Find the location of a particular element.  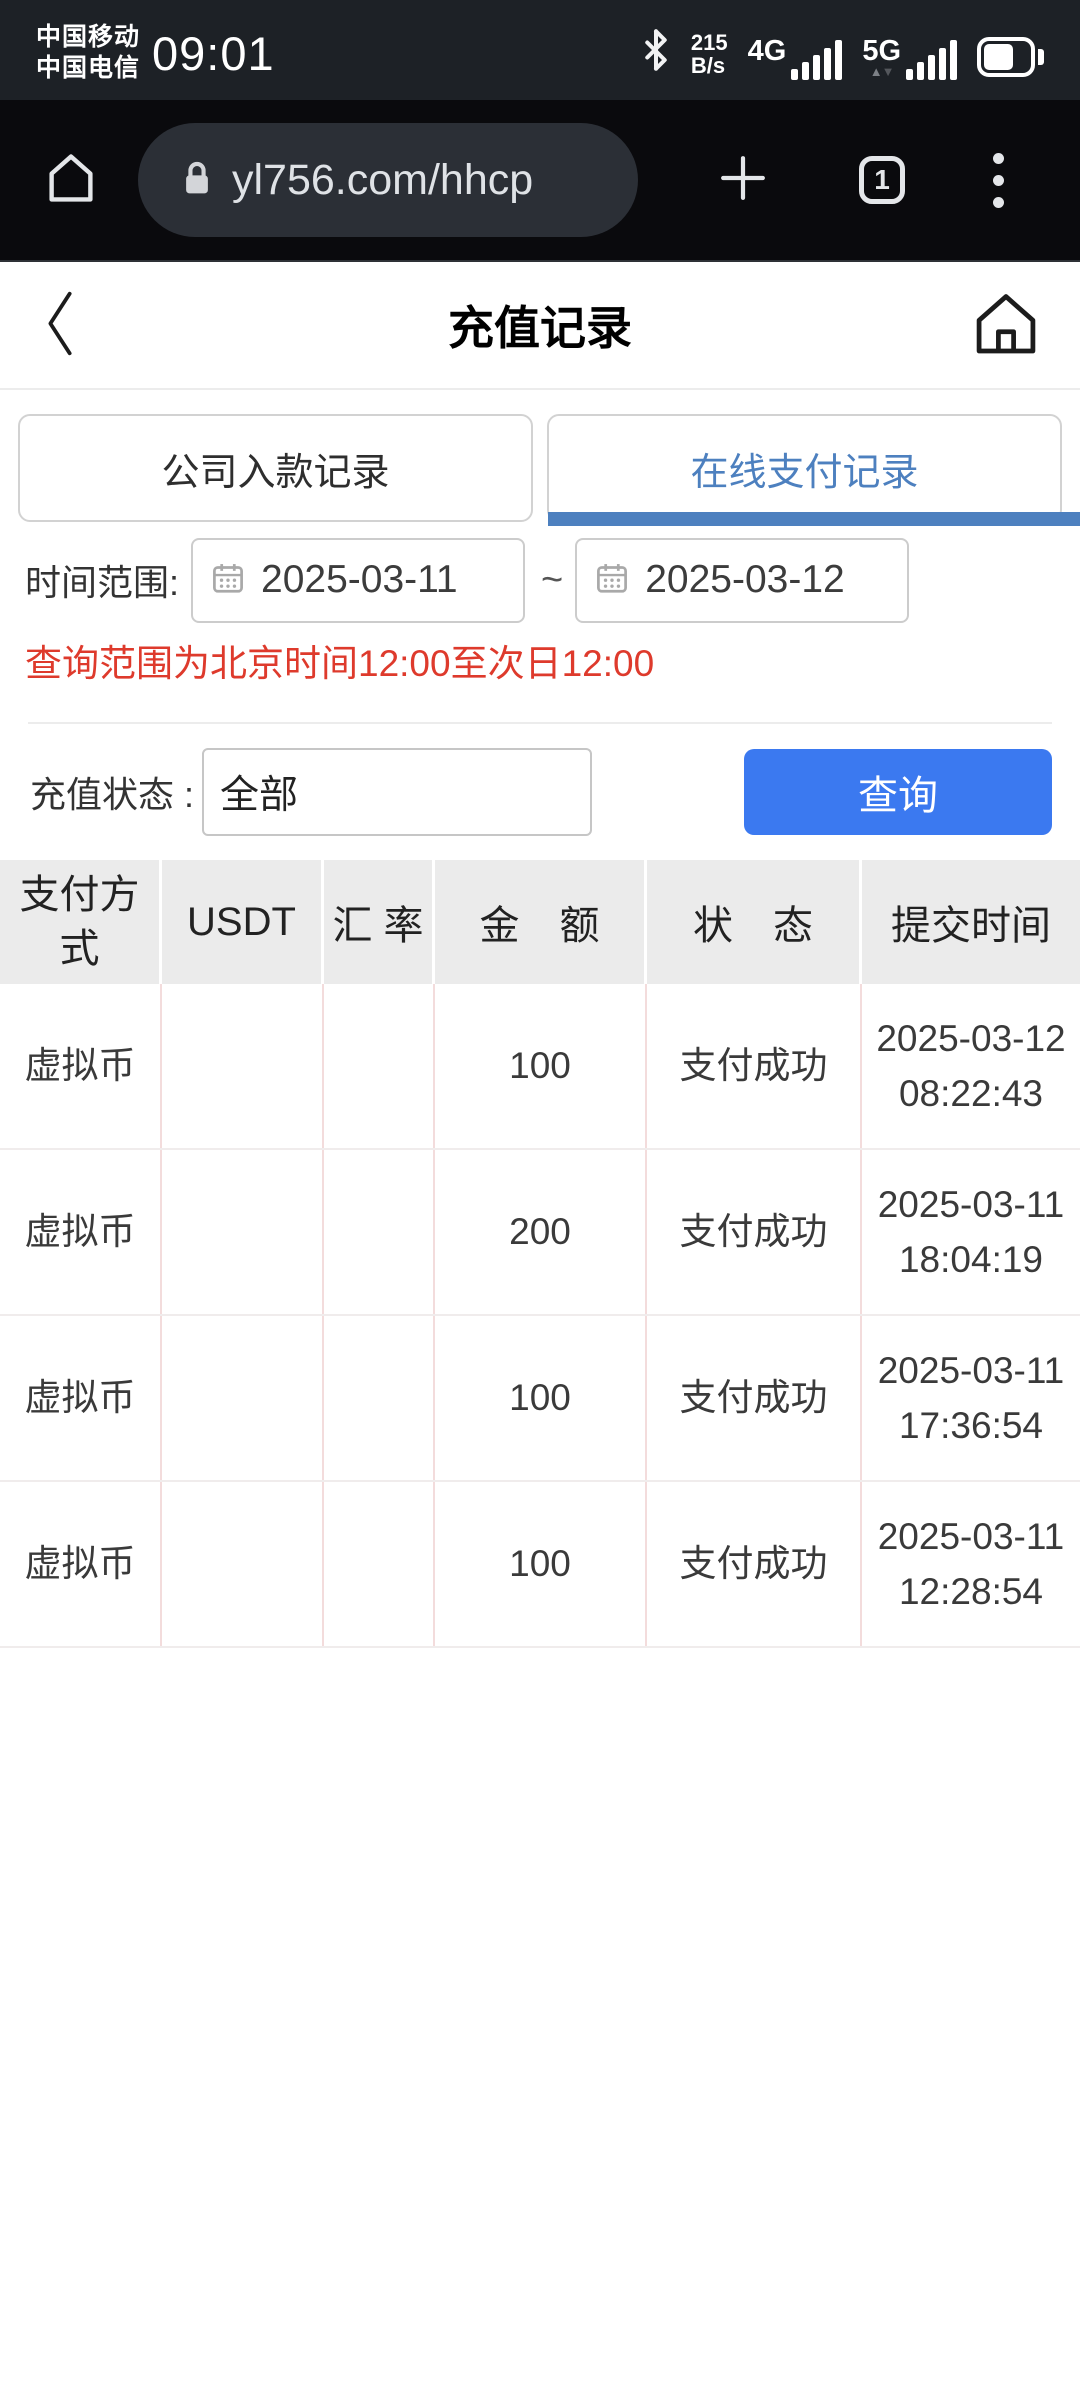

new-tab-button is located at coordinates (743, 180).